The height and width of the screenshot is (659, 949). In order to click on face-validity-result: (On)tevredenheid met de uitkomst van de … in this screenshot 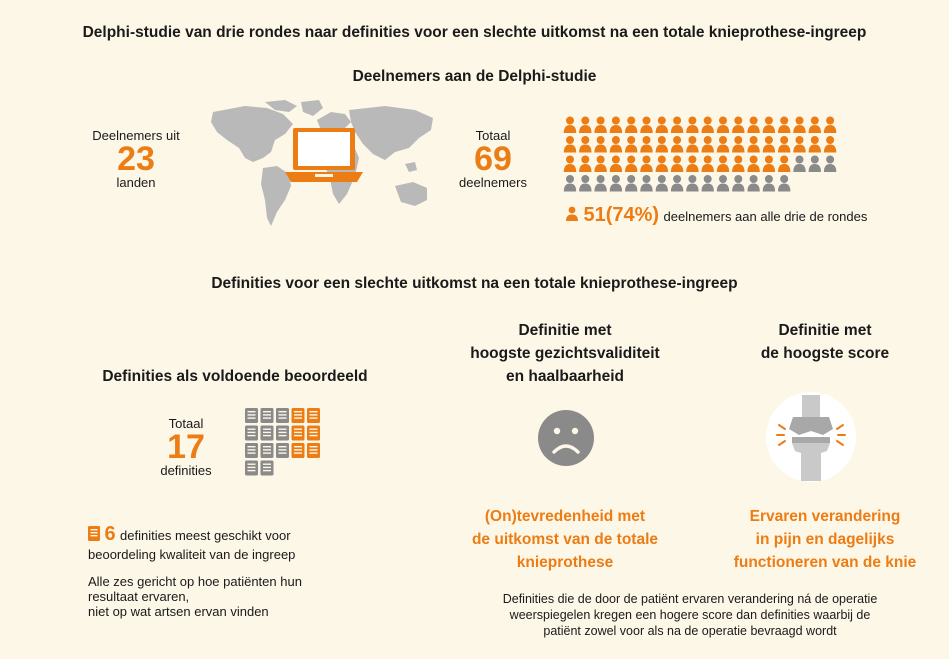, I will do `click(565, 539)`.